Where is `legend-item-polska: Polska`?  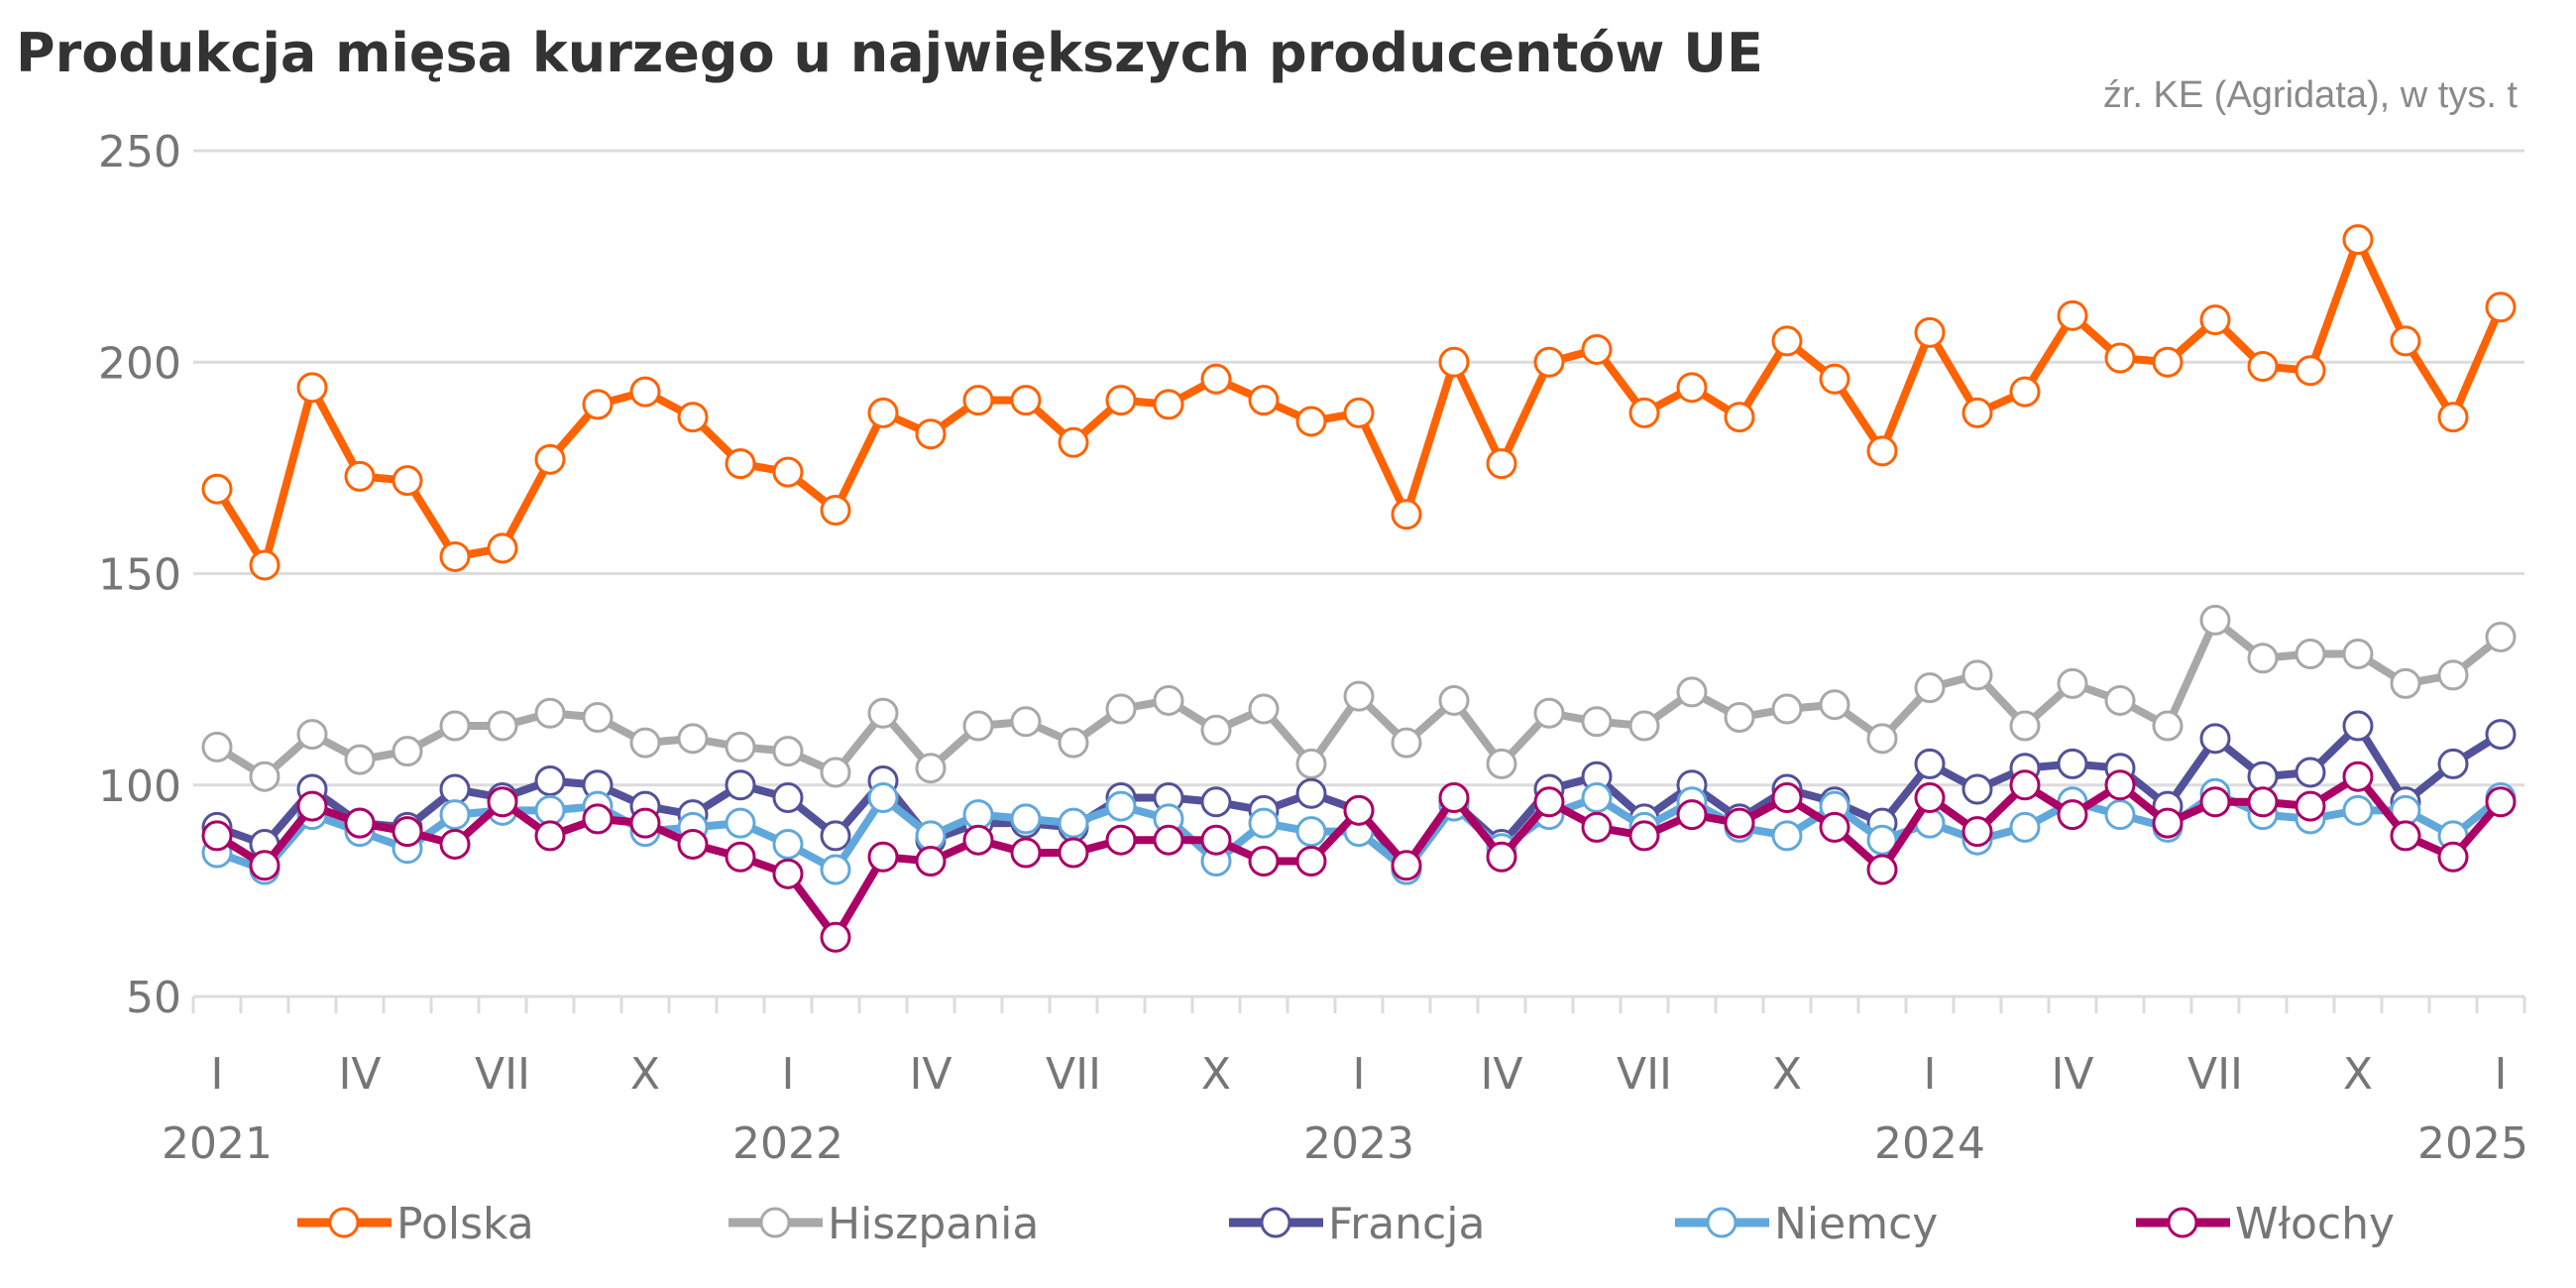 legend-item-polska: Polska is located at coordinates (415, 1224).